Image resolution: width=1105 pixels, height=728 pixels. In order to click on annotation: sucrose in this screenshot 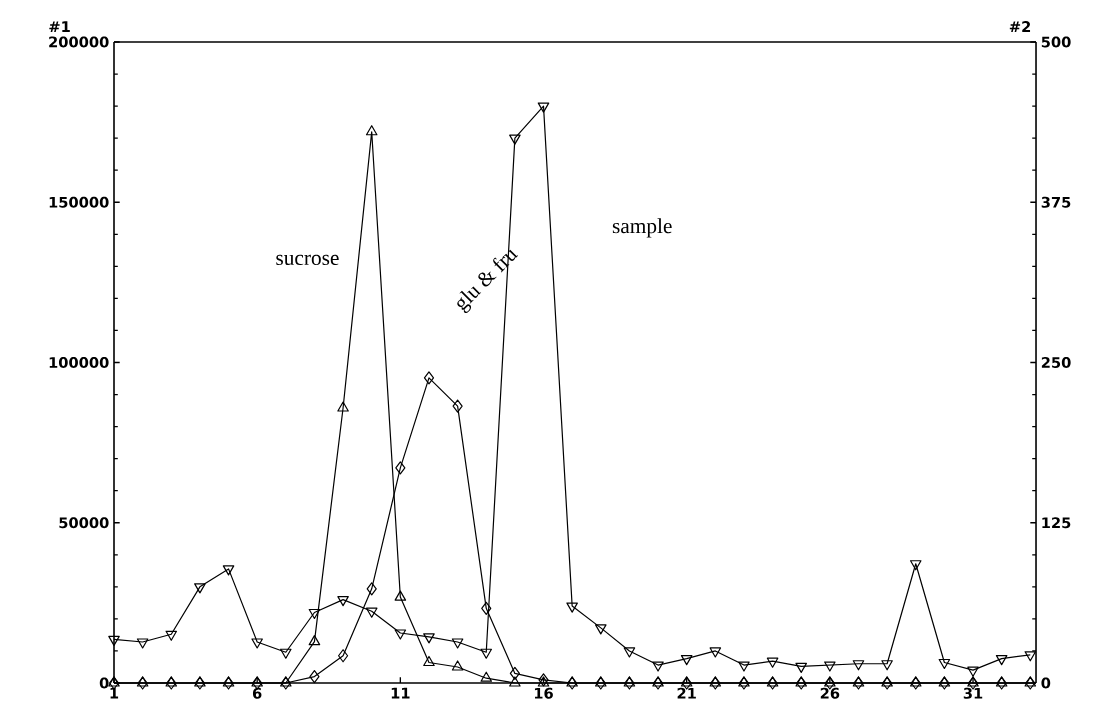, I will do `click(307, 260)`.